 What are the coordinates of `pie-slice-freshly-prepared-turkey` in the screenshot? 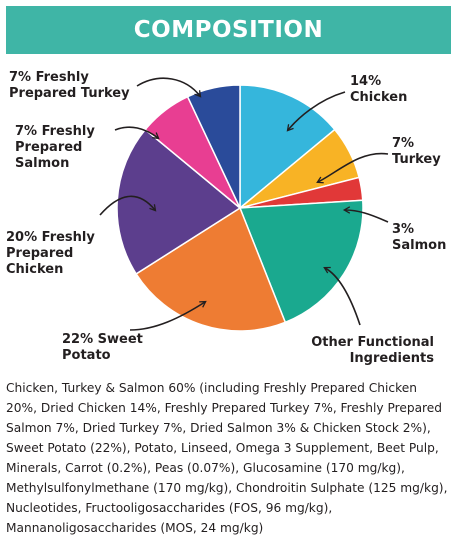 It's located at (213, 146).